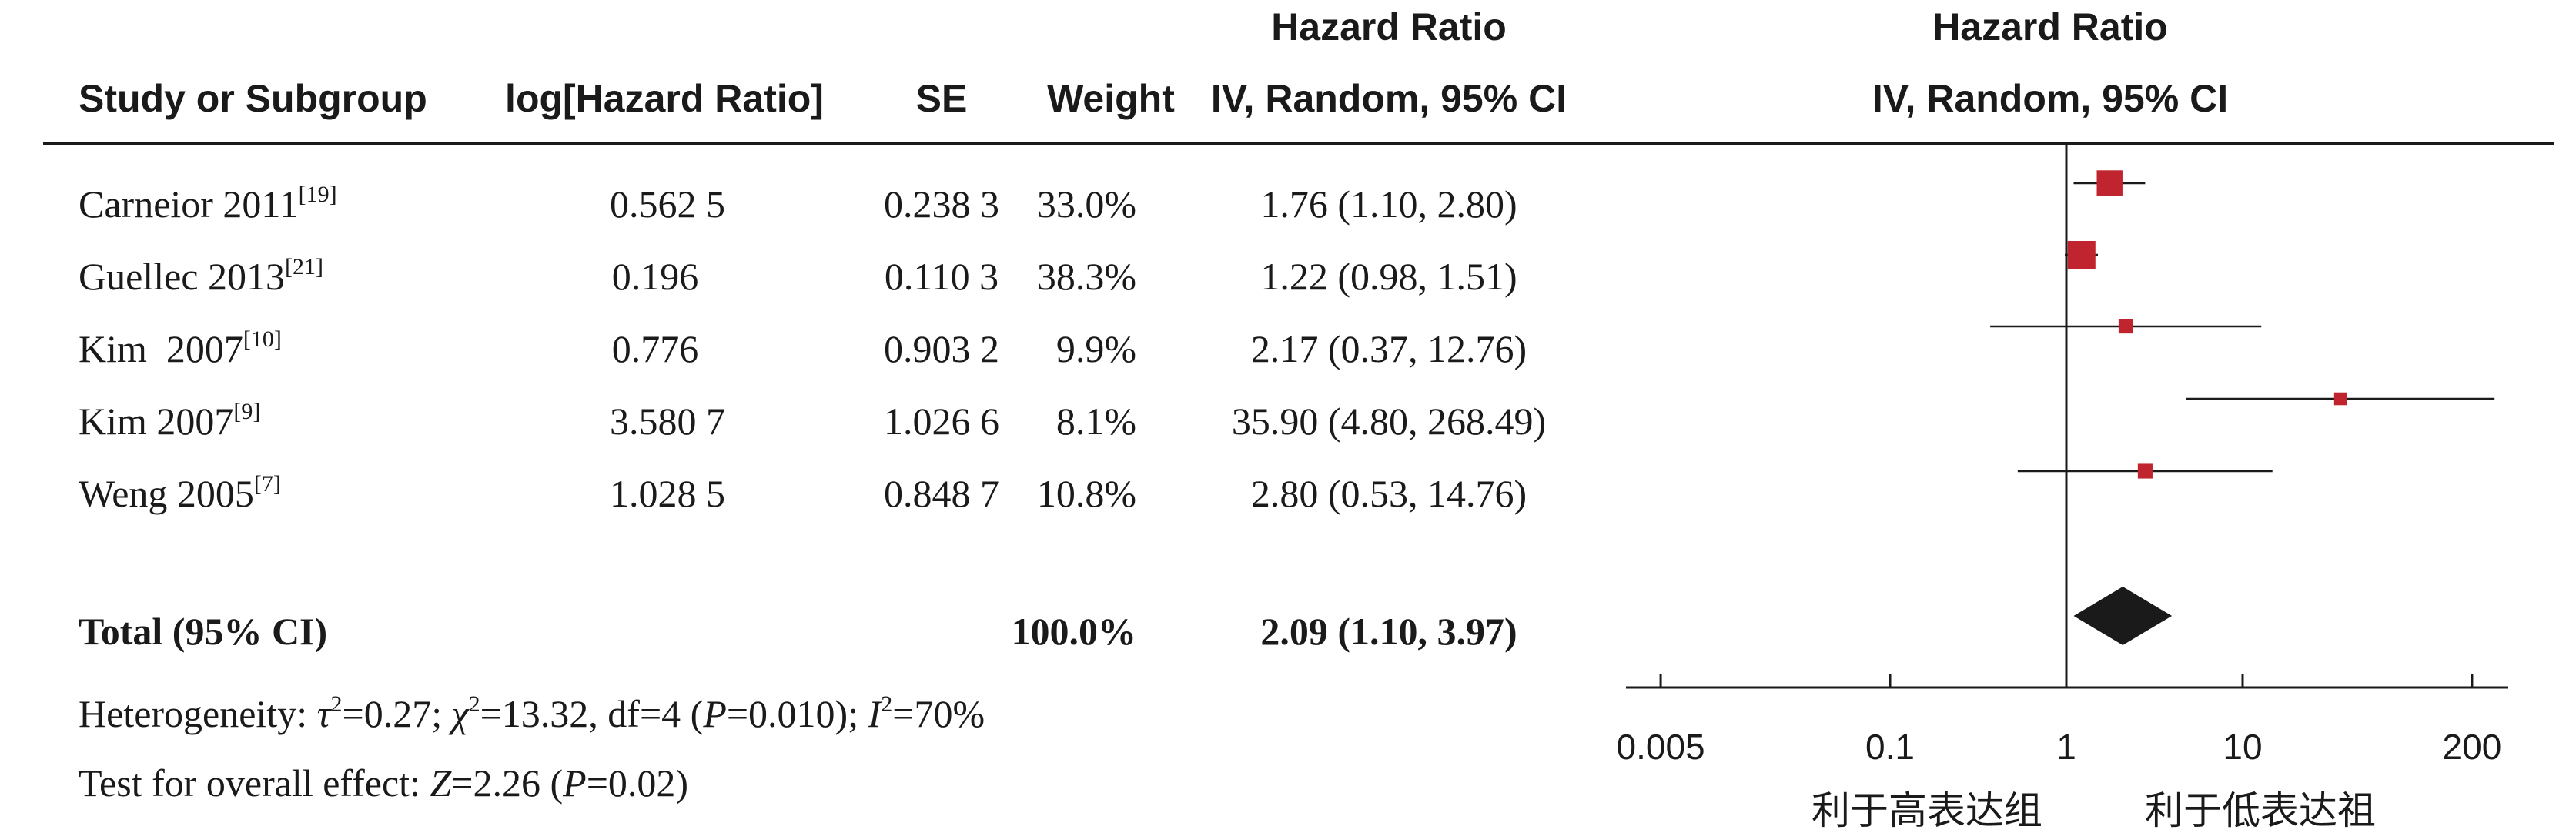 The width and height of the screenshot is (2576, 833). Describe the element at coordinates (1389, 493) in the screenshot. I see `hr-ci-value: 2.80 (0.53, 14.76)` at that location.